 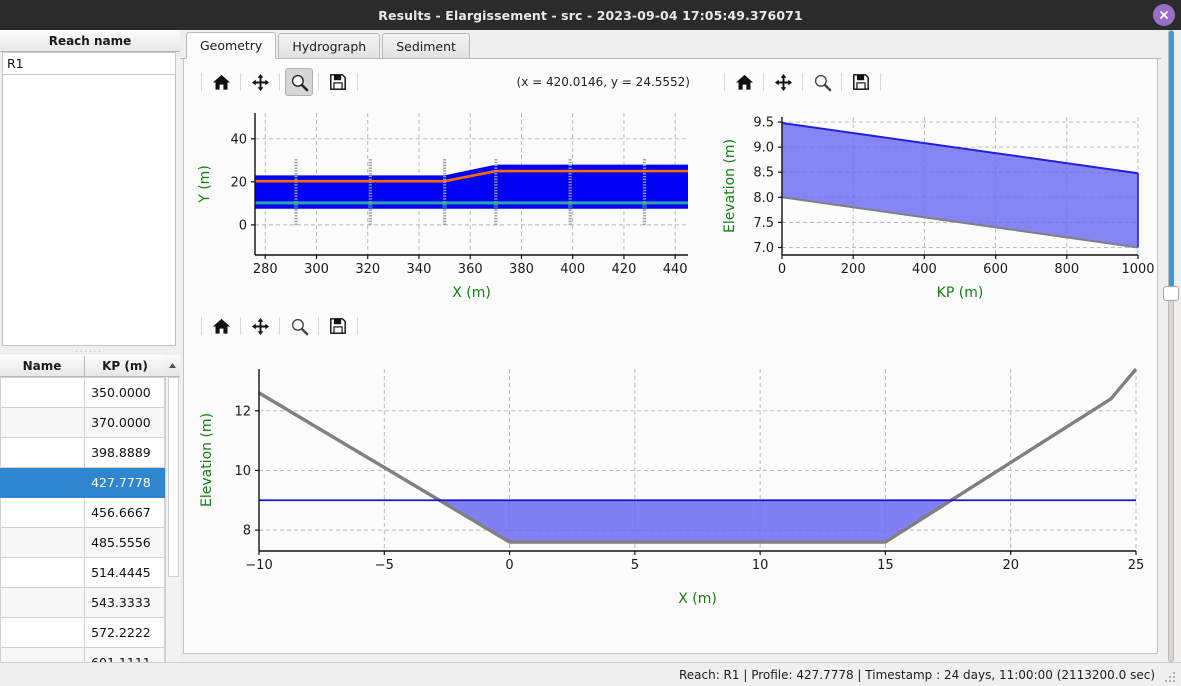 I want to click on scrollbar-thumb, so click(x=173, y=477).